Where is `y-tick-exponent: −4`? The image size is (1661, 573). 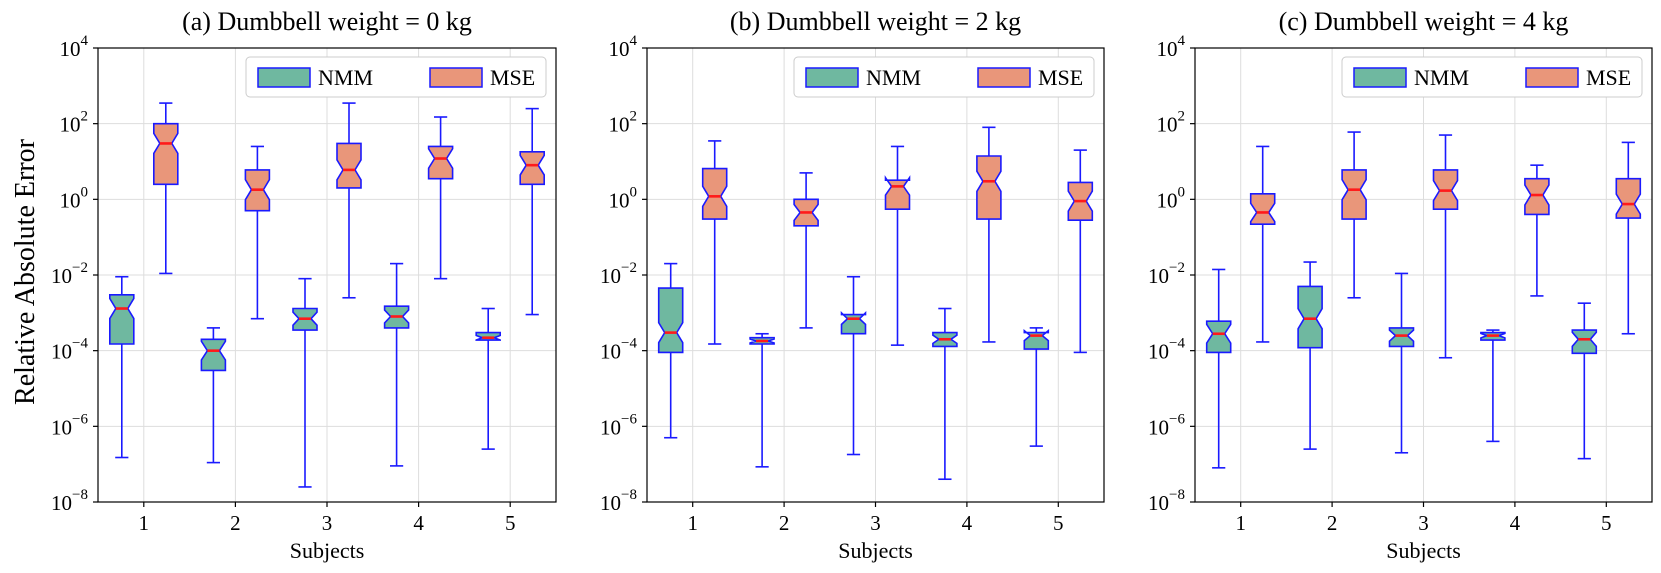
y-tick-exponent: −4 is located at coordinates (80, 344).